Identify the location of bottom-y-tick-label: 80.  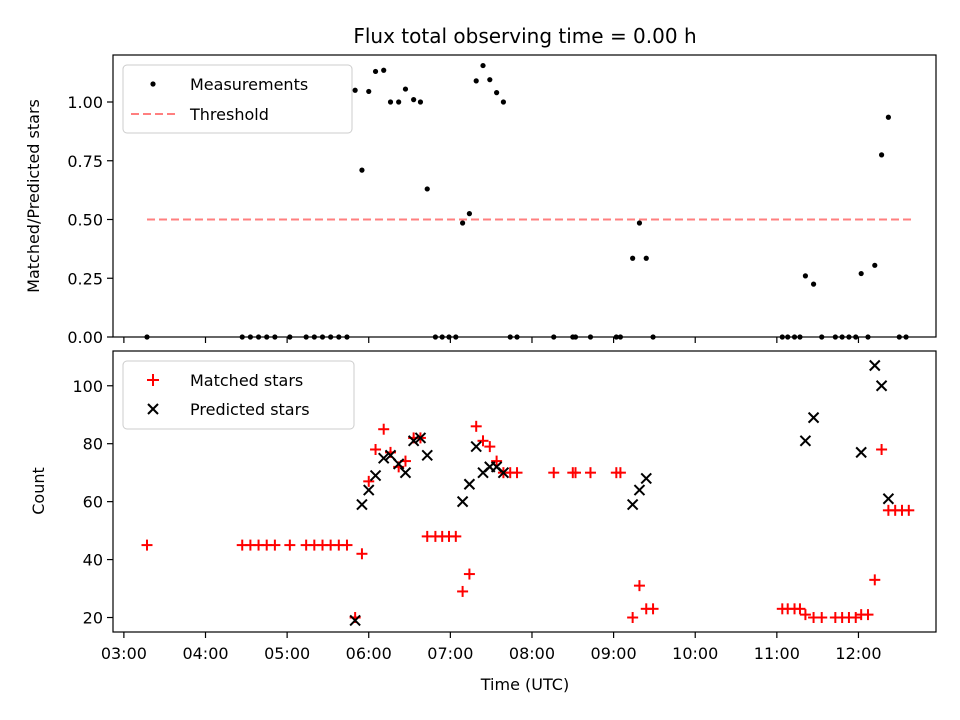
(93, 444).